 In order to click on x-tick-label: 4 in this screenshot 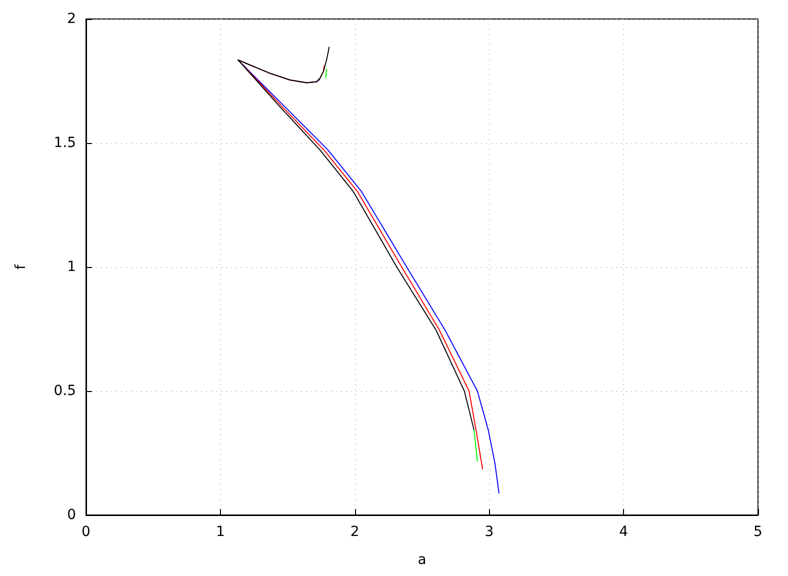, I will do `click(623, 532)`.